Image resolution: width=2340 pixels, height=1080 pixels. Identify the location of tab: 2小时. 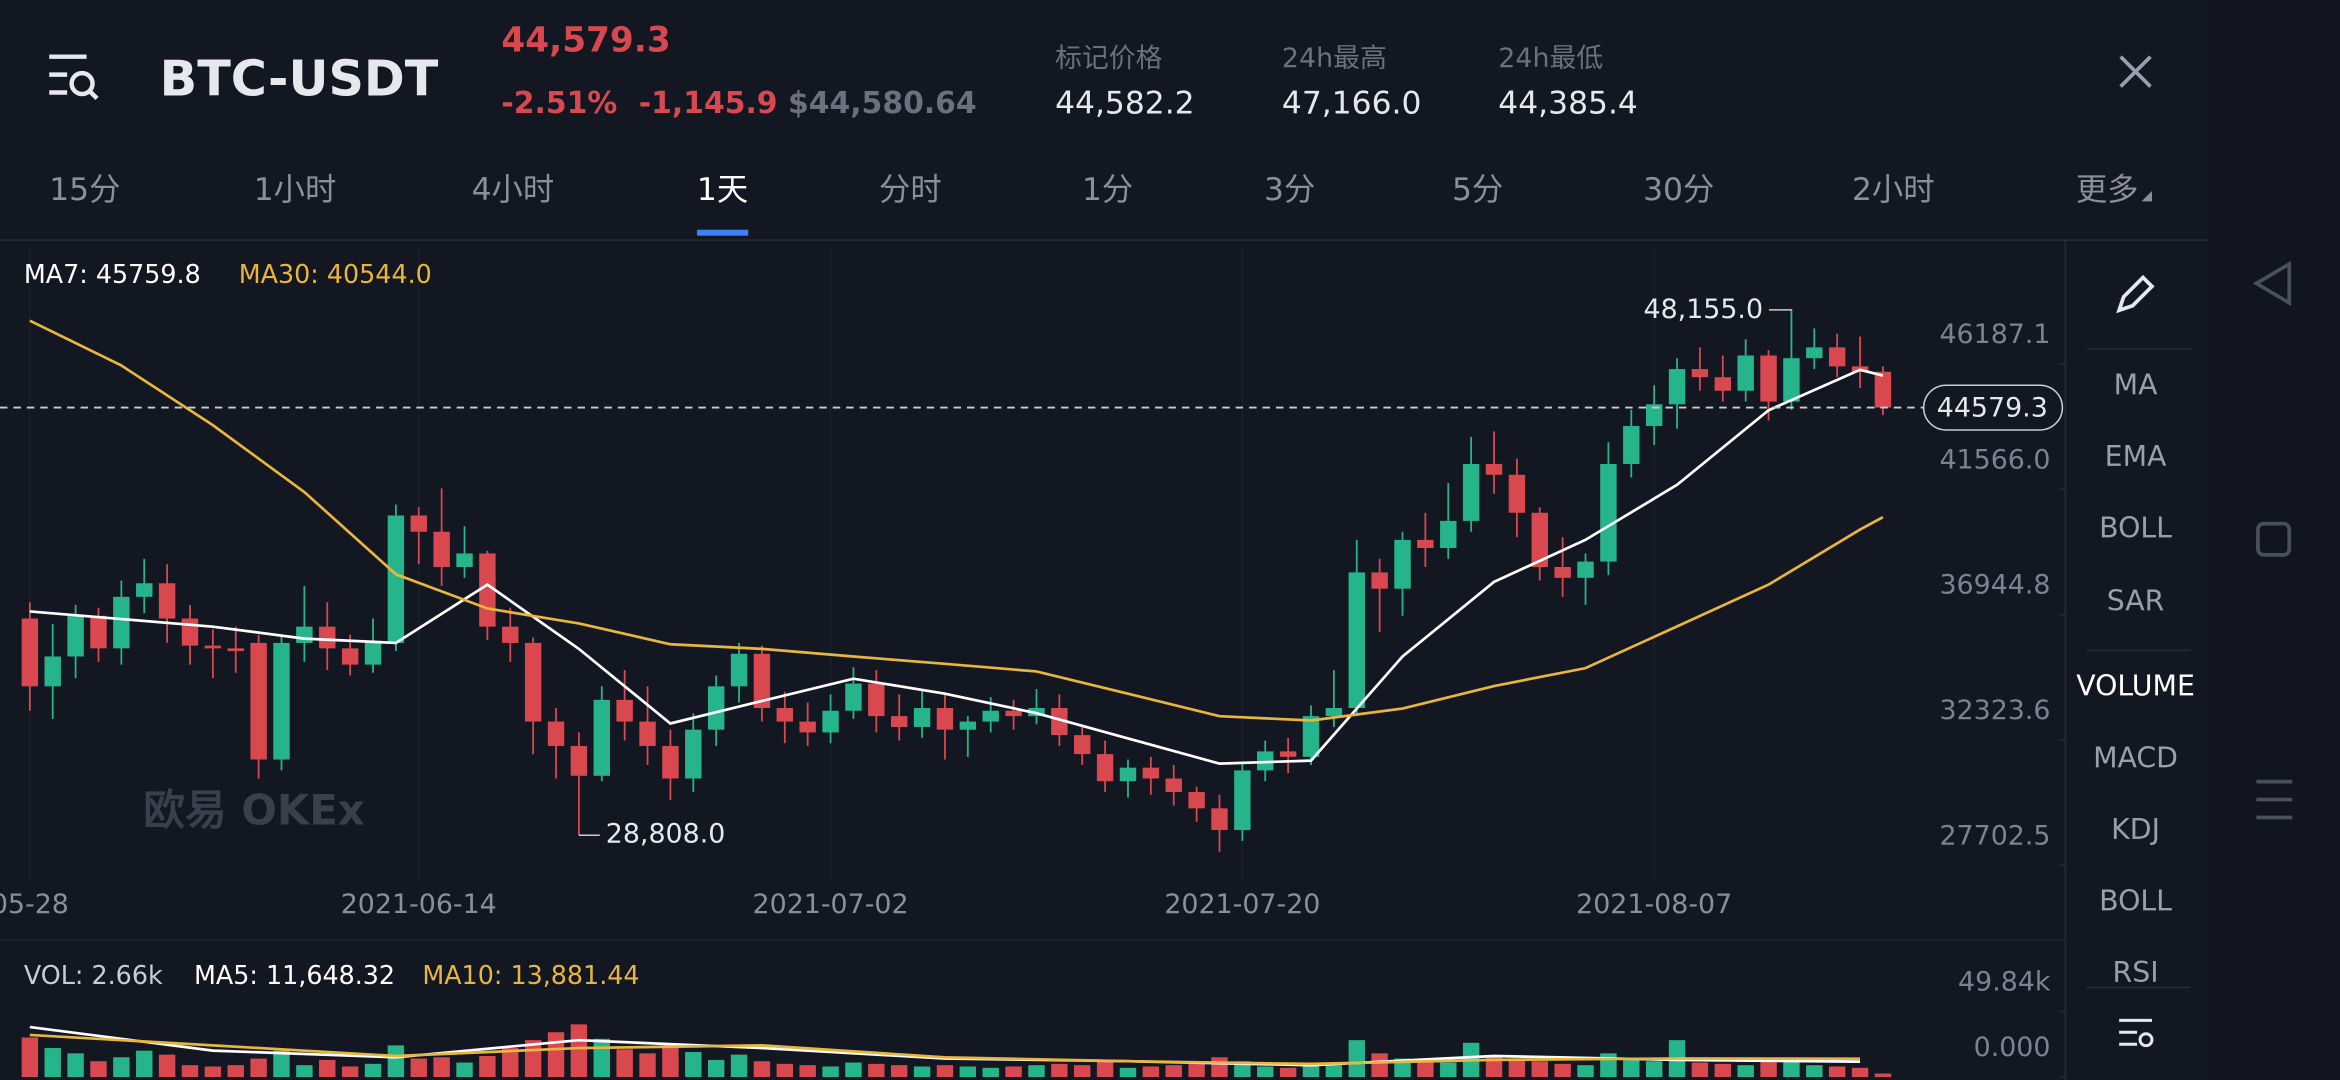
(1893, 190).